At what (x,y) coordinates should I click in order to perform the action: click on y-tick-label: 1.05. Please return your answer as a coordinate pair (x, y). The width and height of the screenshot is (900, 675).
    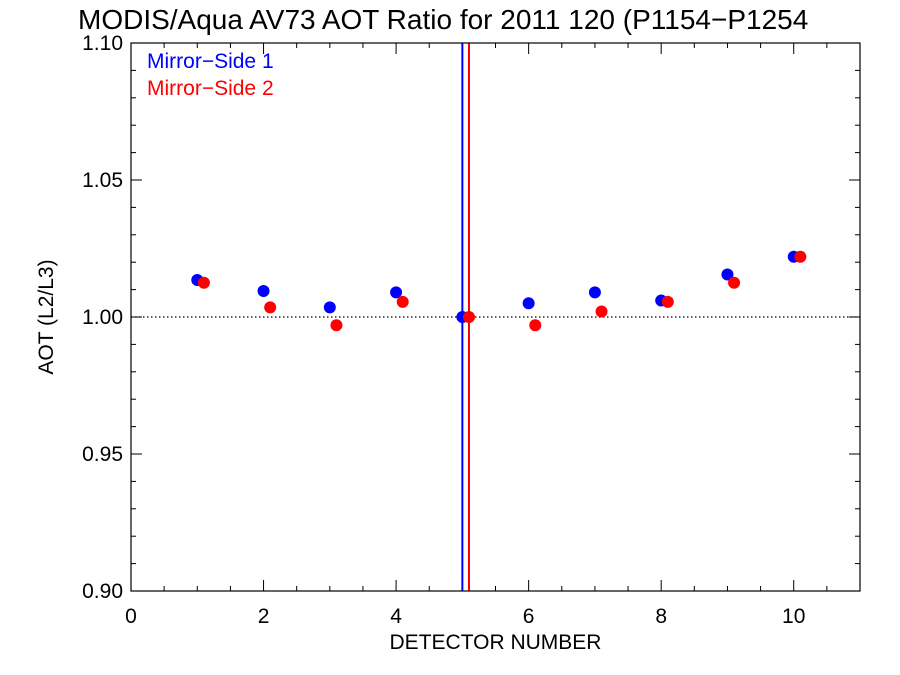
    Looking at the image, I should click on (102, 180).